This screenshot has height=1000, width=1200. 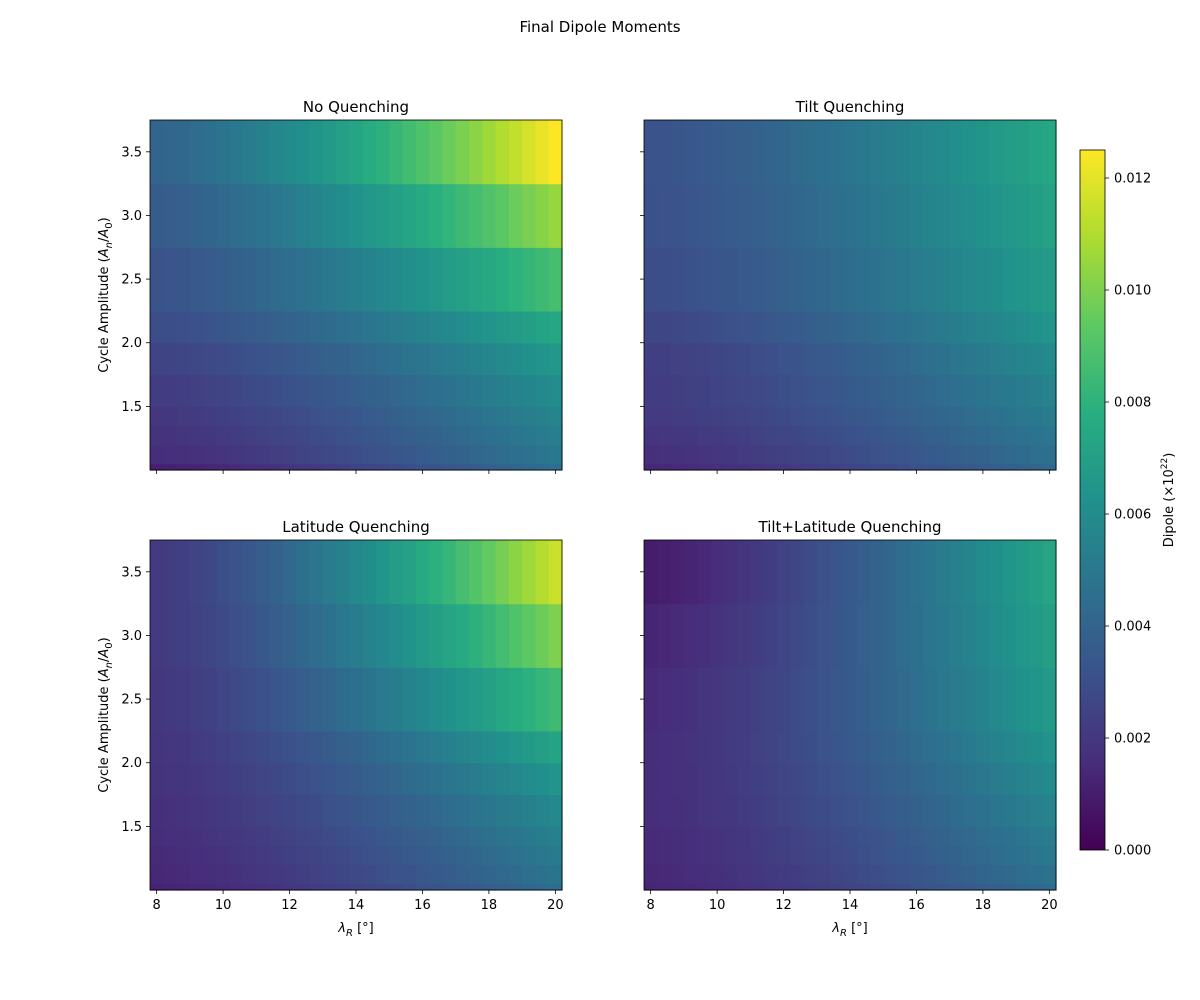 I want to click on x-tick-label: 18, so click(x=489, y=905).